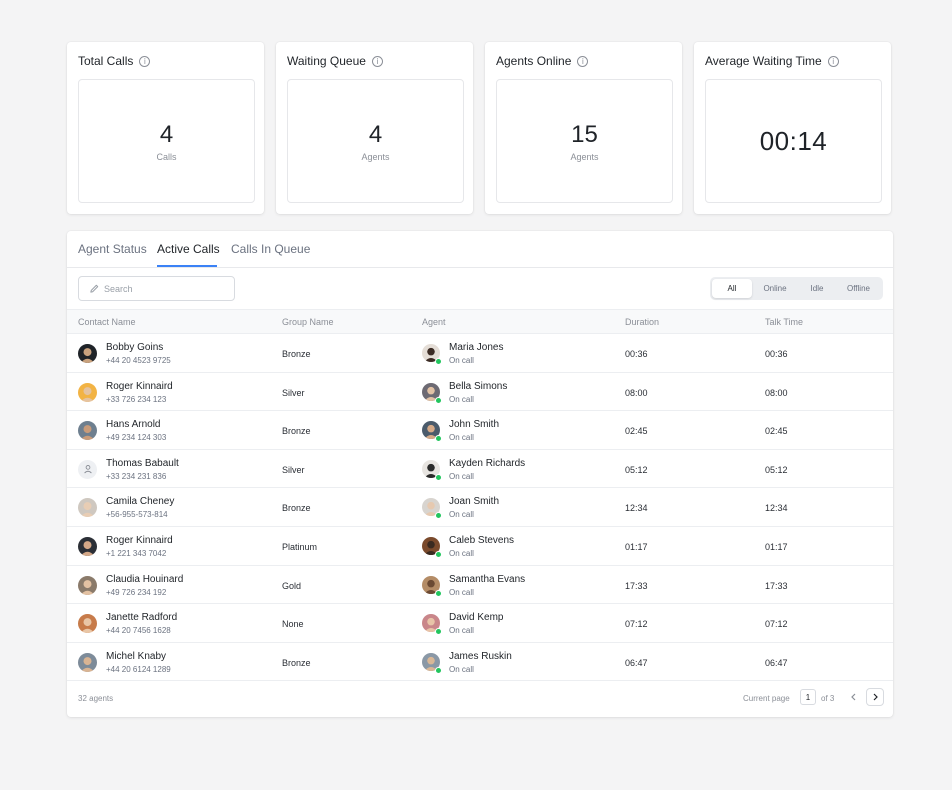  Describe the element at coordinates (808, 697) in the screenshot. I see `page-number-input: 1` at that location.